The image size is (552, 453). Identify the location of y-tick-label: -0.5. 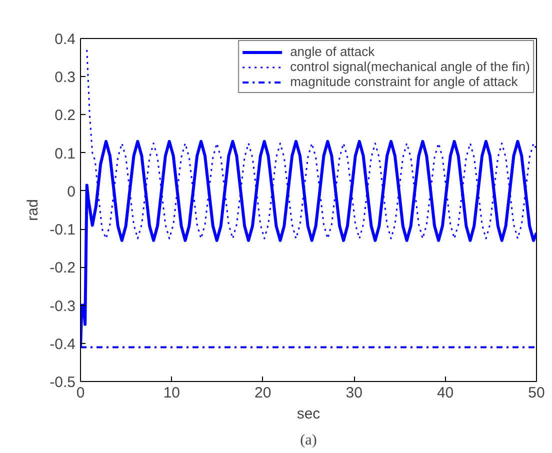
(63, 382).